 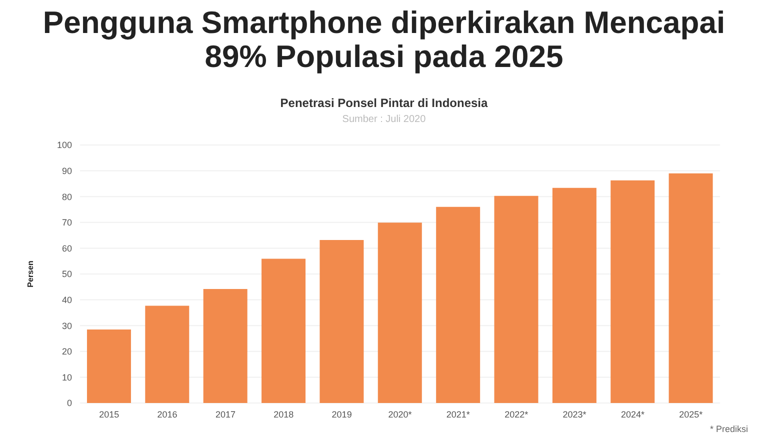 What do you see at coordinates (30, 274) in the screenshot?
I see `y-axis-title: Persen` at bounding box center [30, 274].